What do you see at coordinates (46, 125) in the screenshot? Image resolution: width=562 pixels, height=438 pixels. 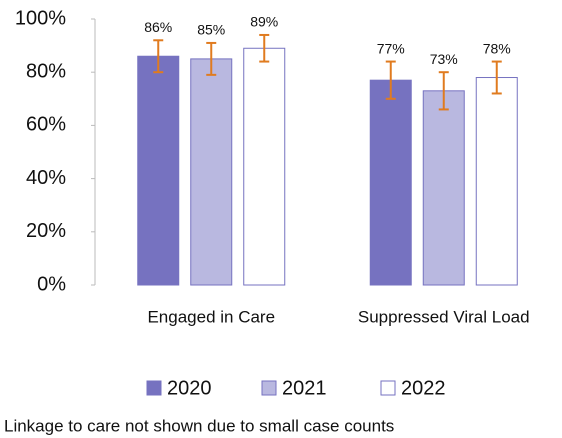 I see `y-tick-label: 60%` at bounding box center [46, 125].